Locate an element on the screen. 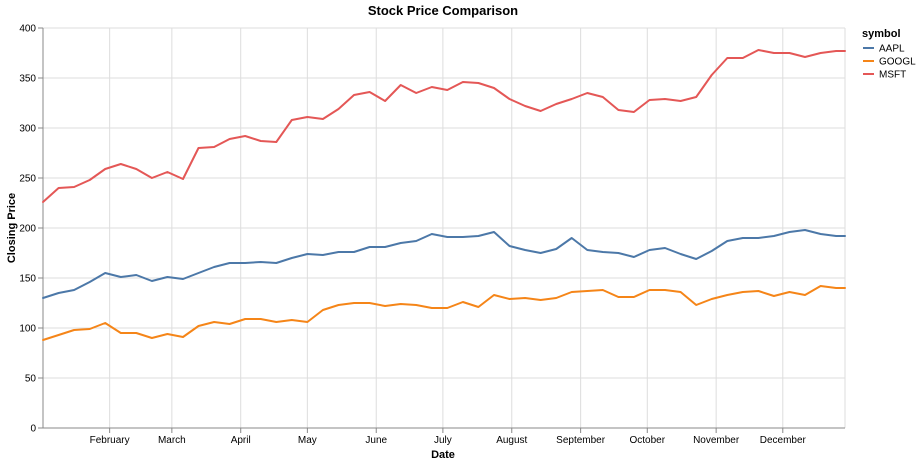  x-tick-label: August is located at coordinates (511, 440).